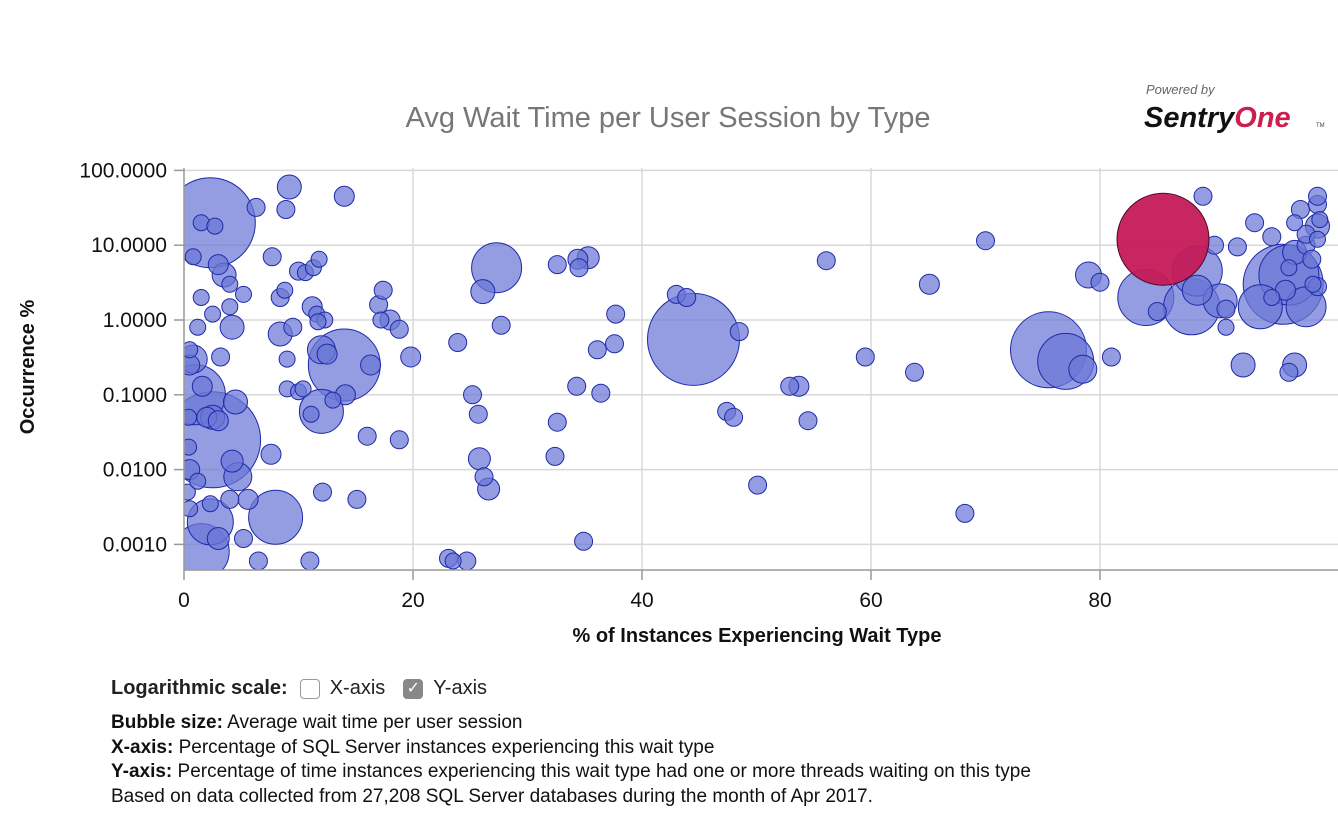  Describe the element at coordinates (309, 688) in the screenshot. I see `x-axis-checkbox` at that location.